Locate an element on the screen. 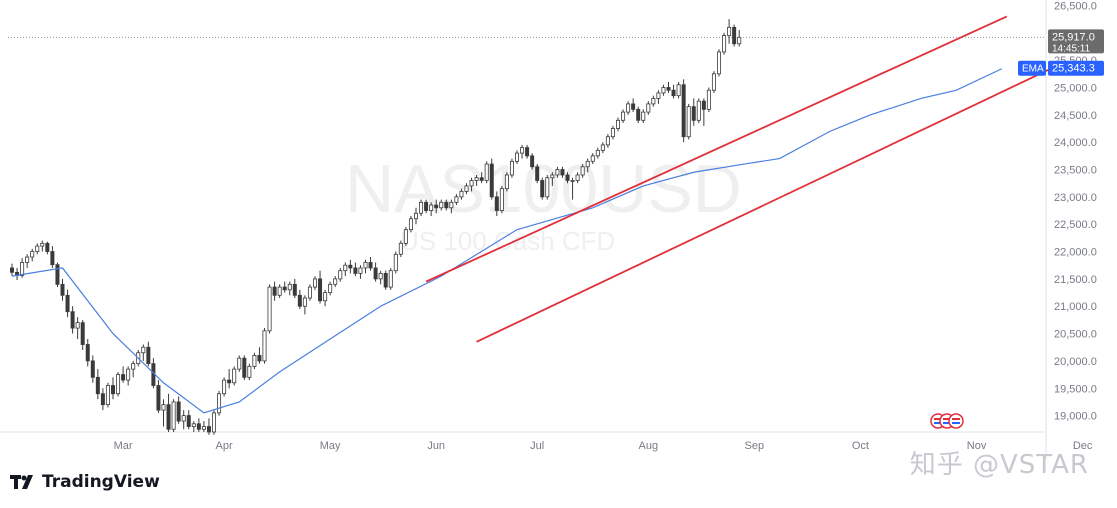 The height and width of the screenshot is (508, 1117). x-tick-label: Dec is located at coordinates (1083, 446).